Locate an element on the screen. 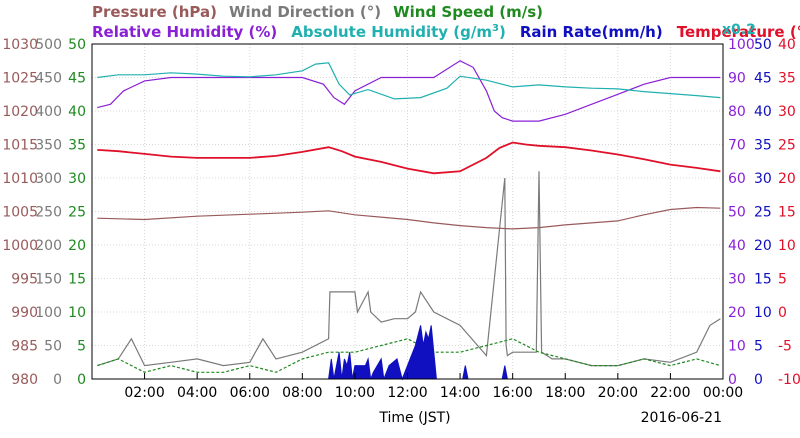 Image resolution: width=800 pixels, height=438 pixels. x-tick-label: 10:00 is located at coordinates (355, 393).